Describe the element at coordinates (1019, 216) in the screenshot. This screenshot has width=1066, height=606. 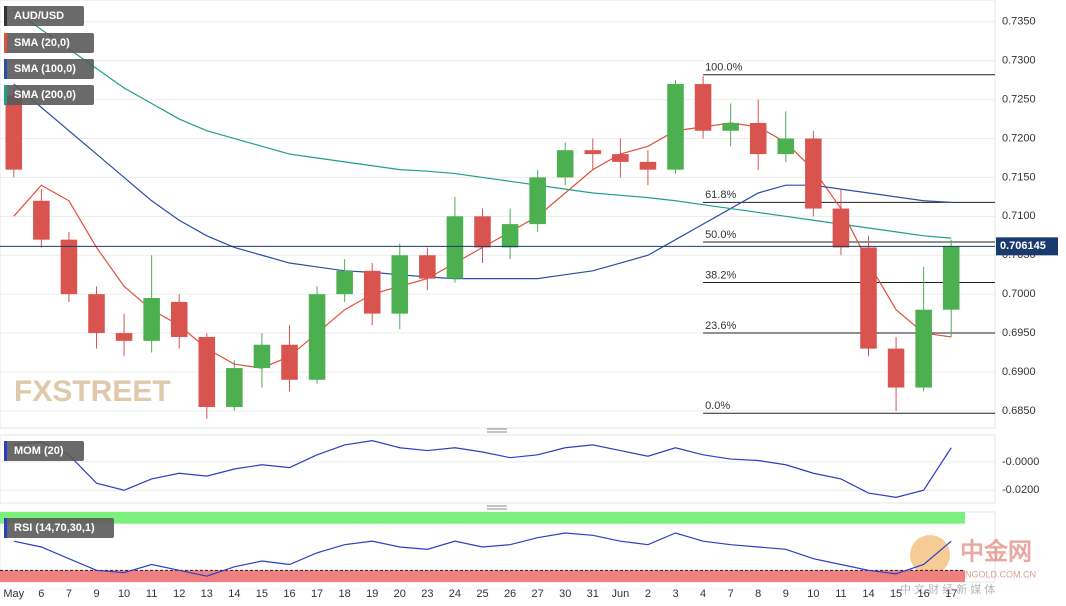
I see `y-tick-label: 0.7100` at that location.